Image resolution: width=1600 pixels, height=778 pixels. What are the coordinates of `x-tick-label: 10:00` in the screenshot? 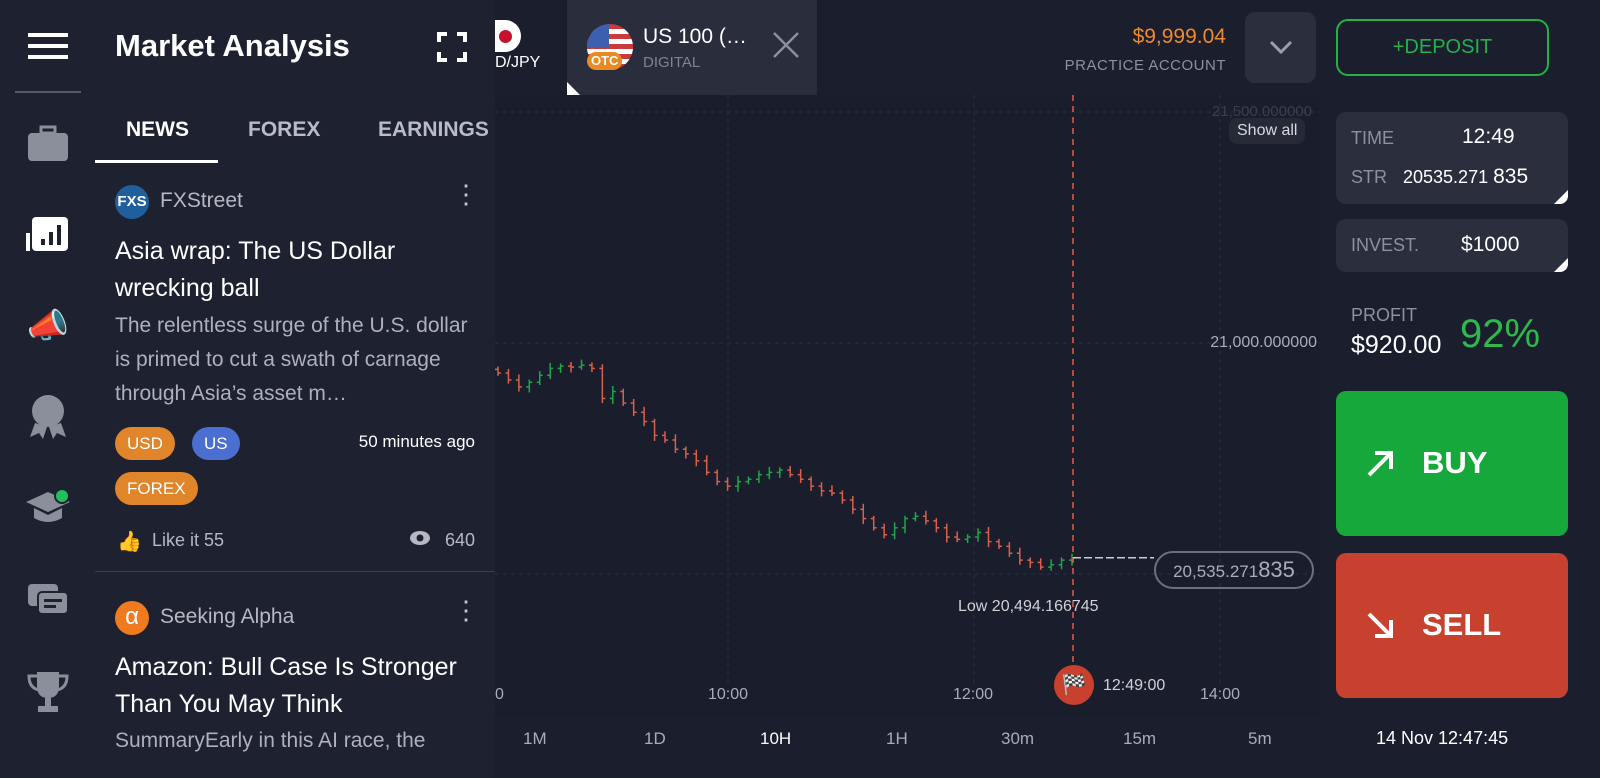 It's located at (728, 694).